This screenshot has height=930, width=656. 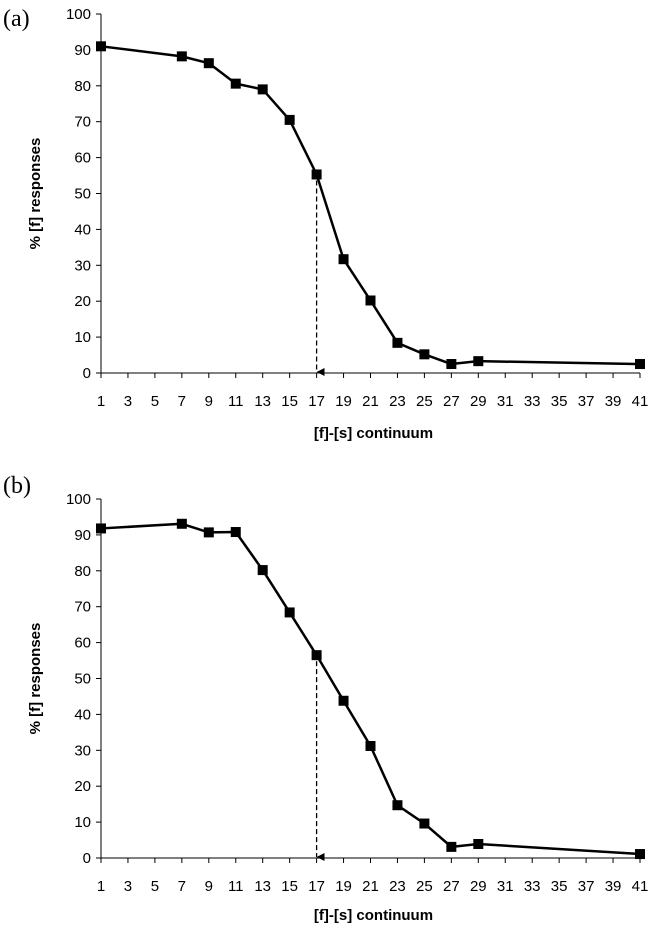 I want to click on panel-label: (a), so click(x=16, y=19).